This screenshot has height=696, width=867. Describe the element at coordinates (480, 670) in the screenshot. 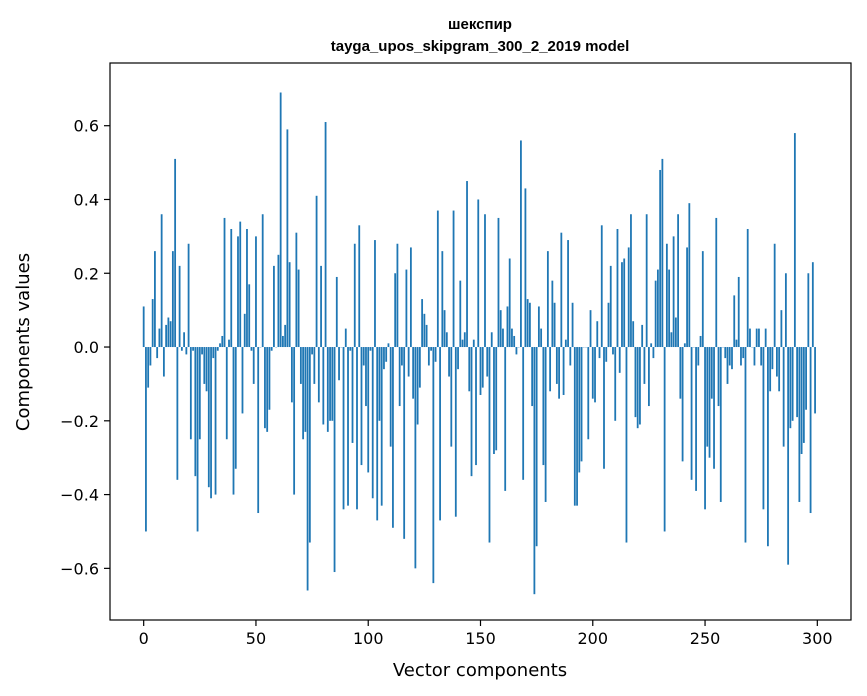

I see `x-axis-label: Vector components` at that location.